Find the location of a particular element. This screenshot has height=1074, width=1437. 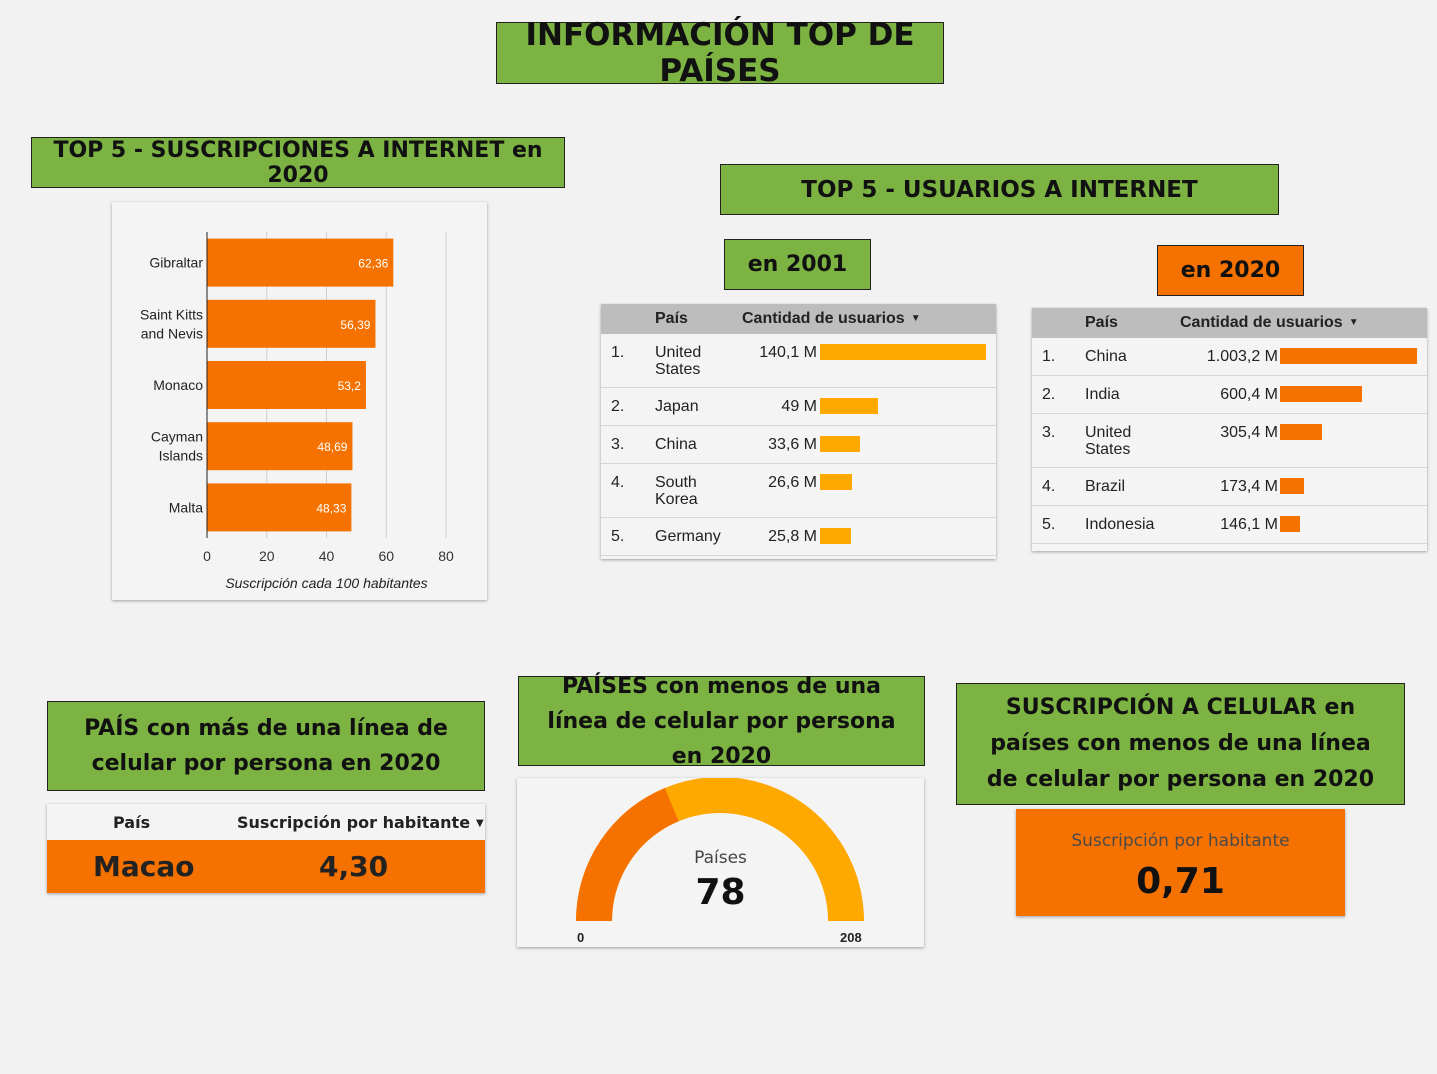

x-tick-label: 60 is located at coordinates (386, 556).